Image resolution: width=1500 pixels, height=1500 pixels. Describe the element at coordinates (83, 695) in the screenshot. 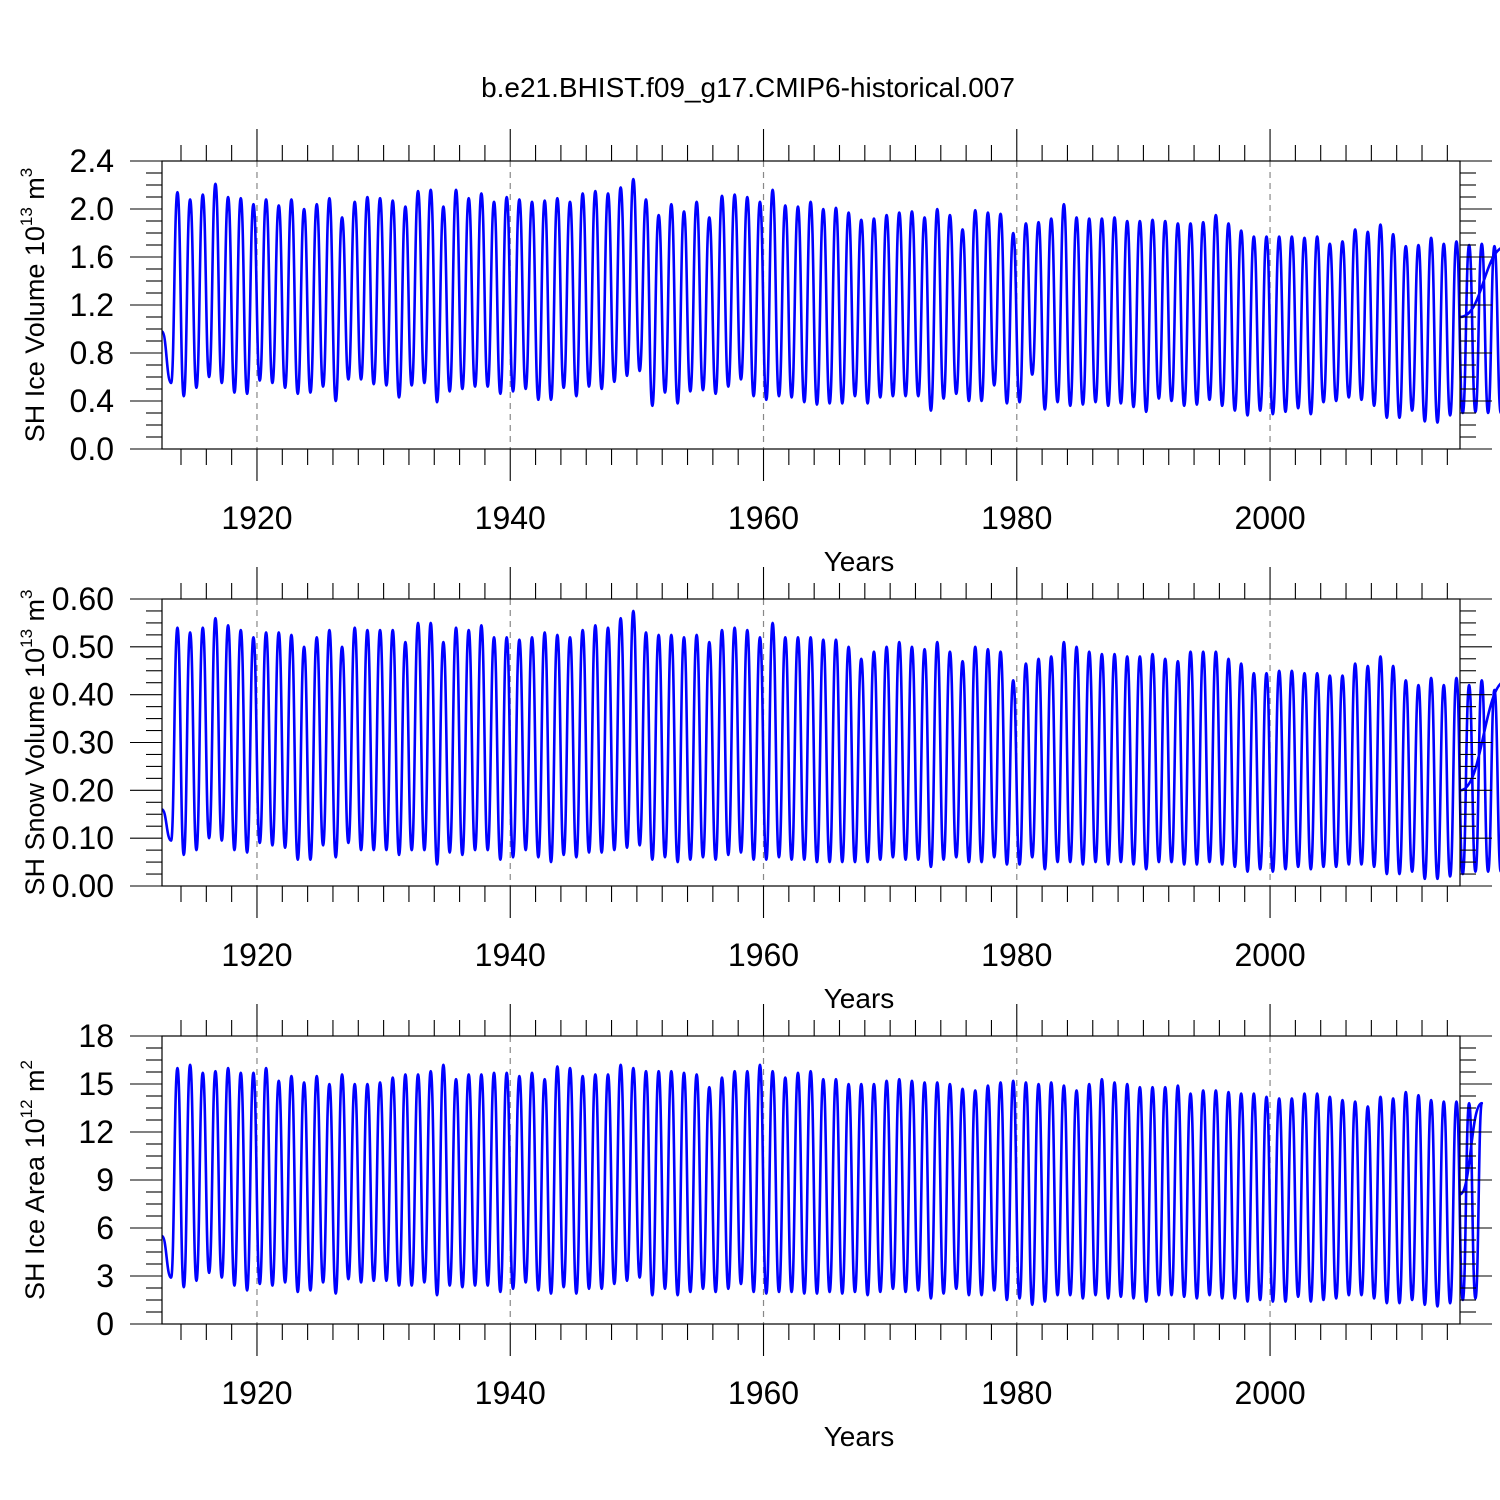

I see `y-tick-label: 0.40` at that location.